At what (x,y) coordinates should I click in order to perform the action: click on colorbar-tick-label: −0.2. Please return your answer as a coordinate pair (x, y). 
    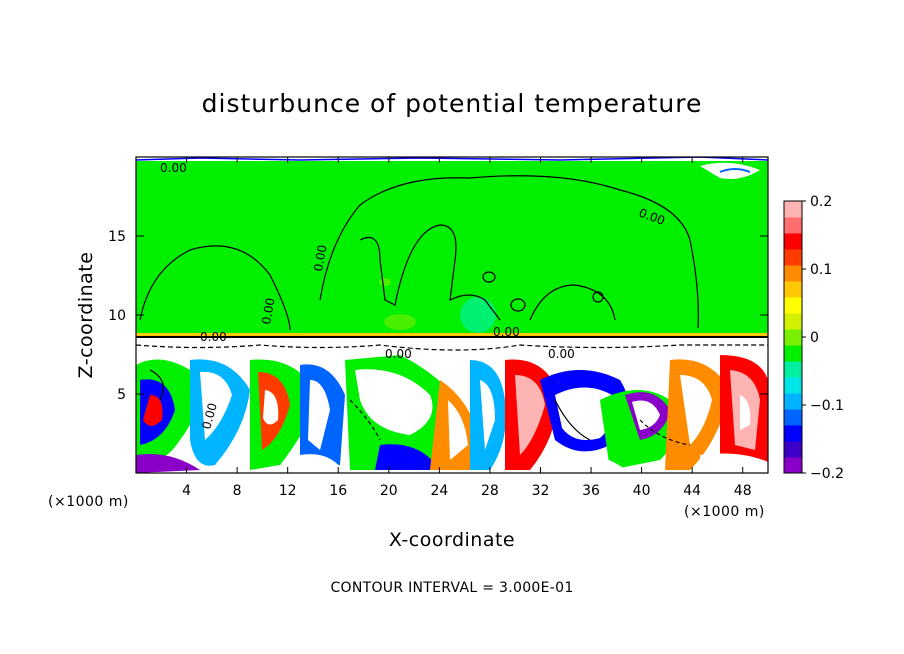
    Looking at the image, I should click on (827, 474).